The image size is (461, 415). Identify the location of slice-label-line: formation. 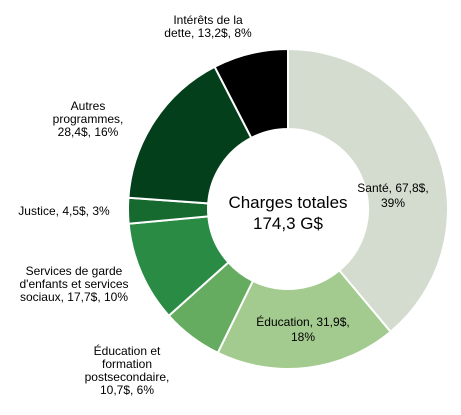
(127, 364).